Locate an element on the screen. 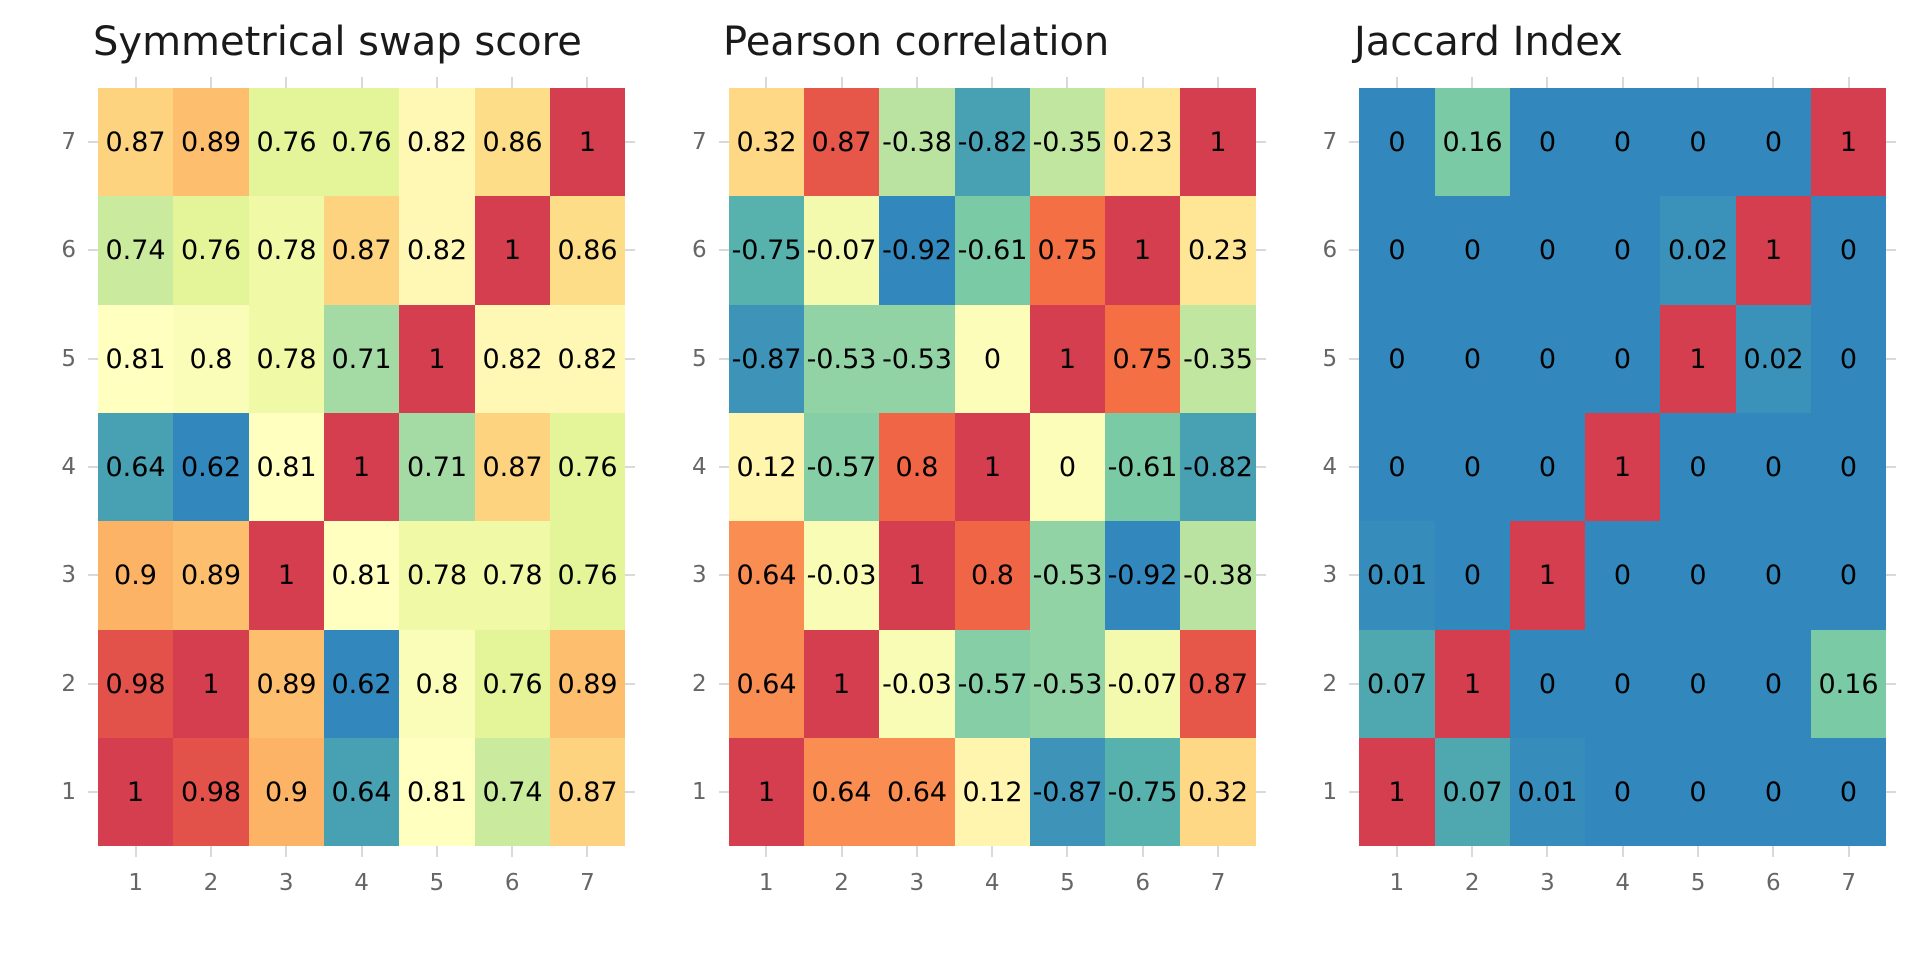  cell-value: -0.03 is located at coordinates (841, 575).